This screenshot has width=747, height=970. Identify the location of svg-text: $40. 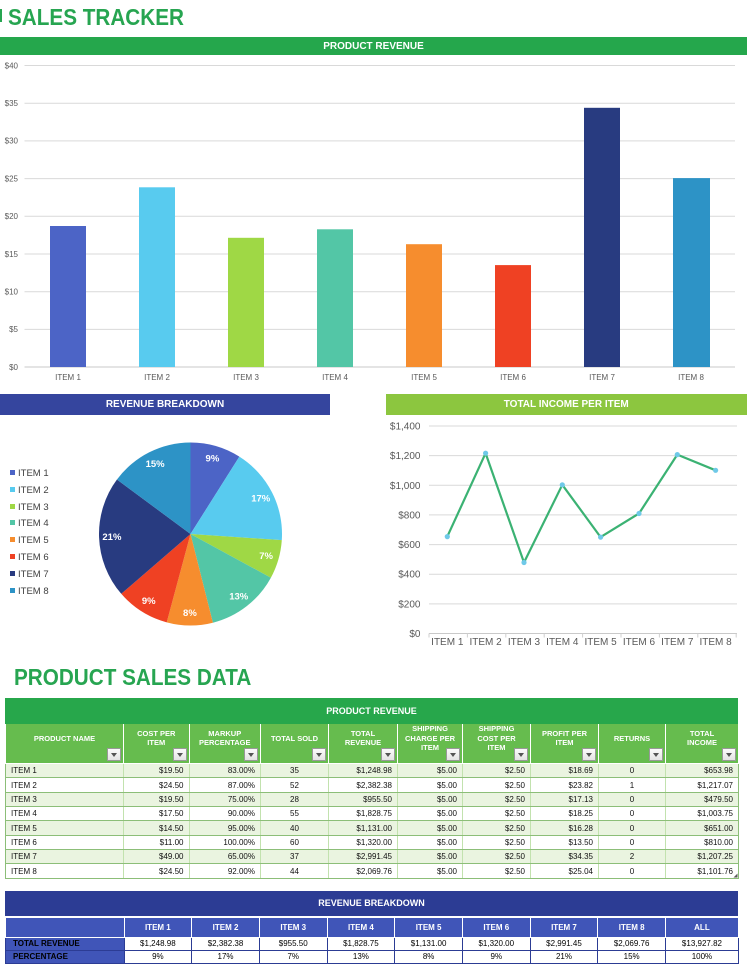
(12, 65).